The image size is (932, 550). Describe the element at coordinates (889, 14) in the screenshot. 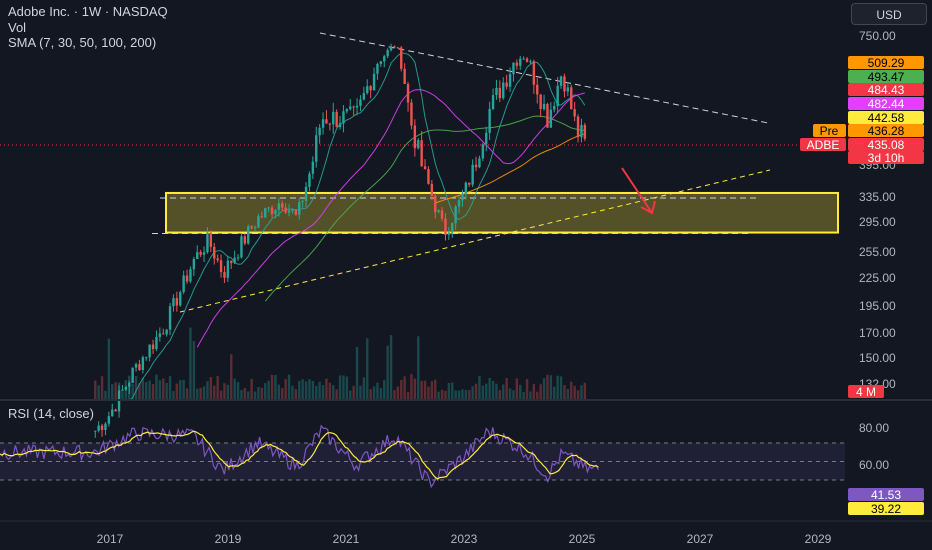

I see `currency-button: USD` at that location.